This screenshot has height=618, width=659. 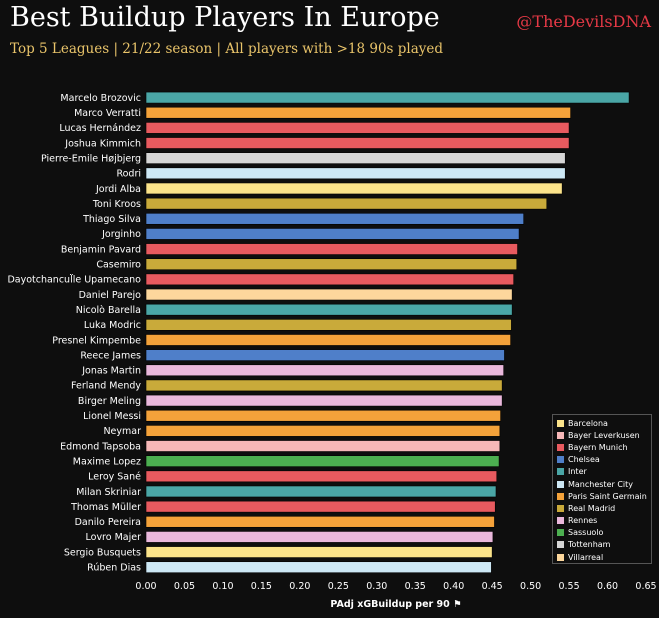 What do you see at coordinates (645, 586) in the screenshot?
I see `x-tick-13: 0.65` at bounding box center [645, 586].